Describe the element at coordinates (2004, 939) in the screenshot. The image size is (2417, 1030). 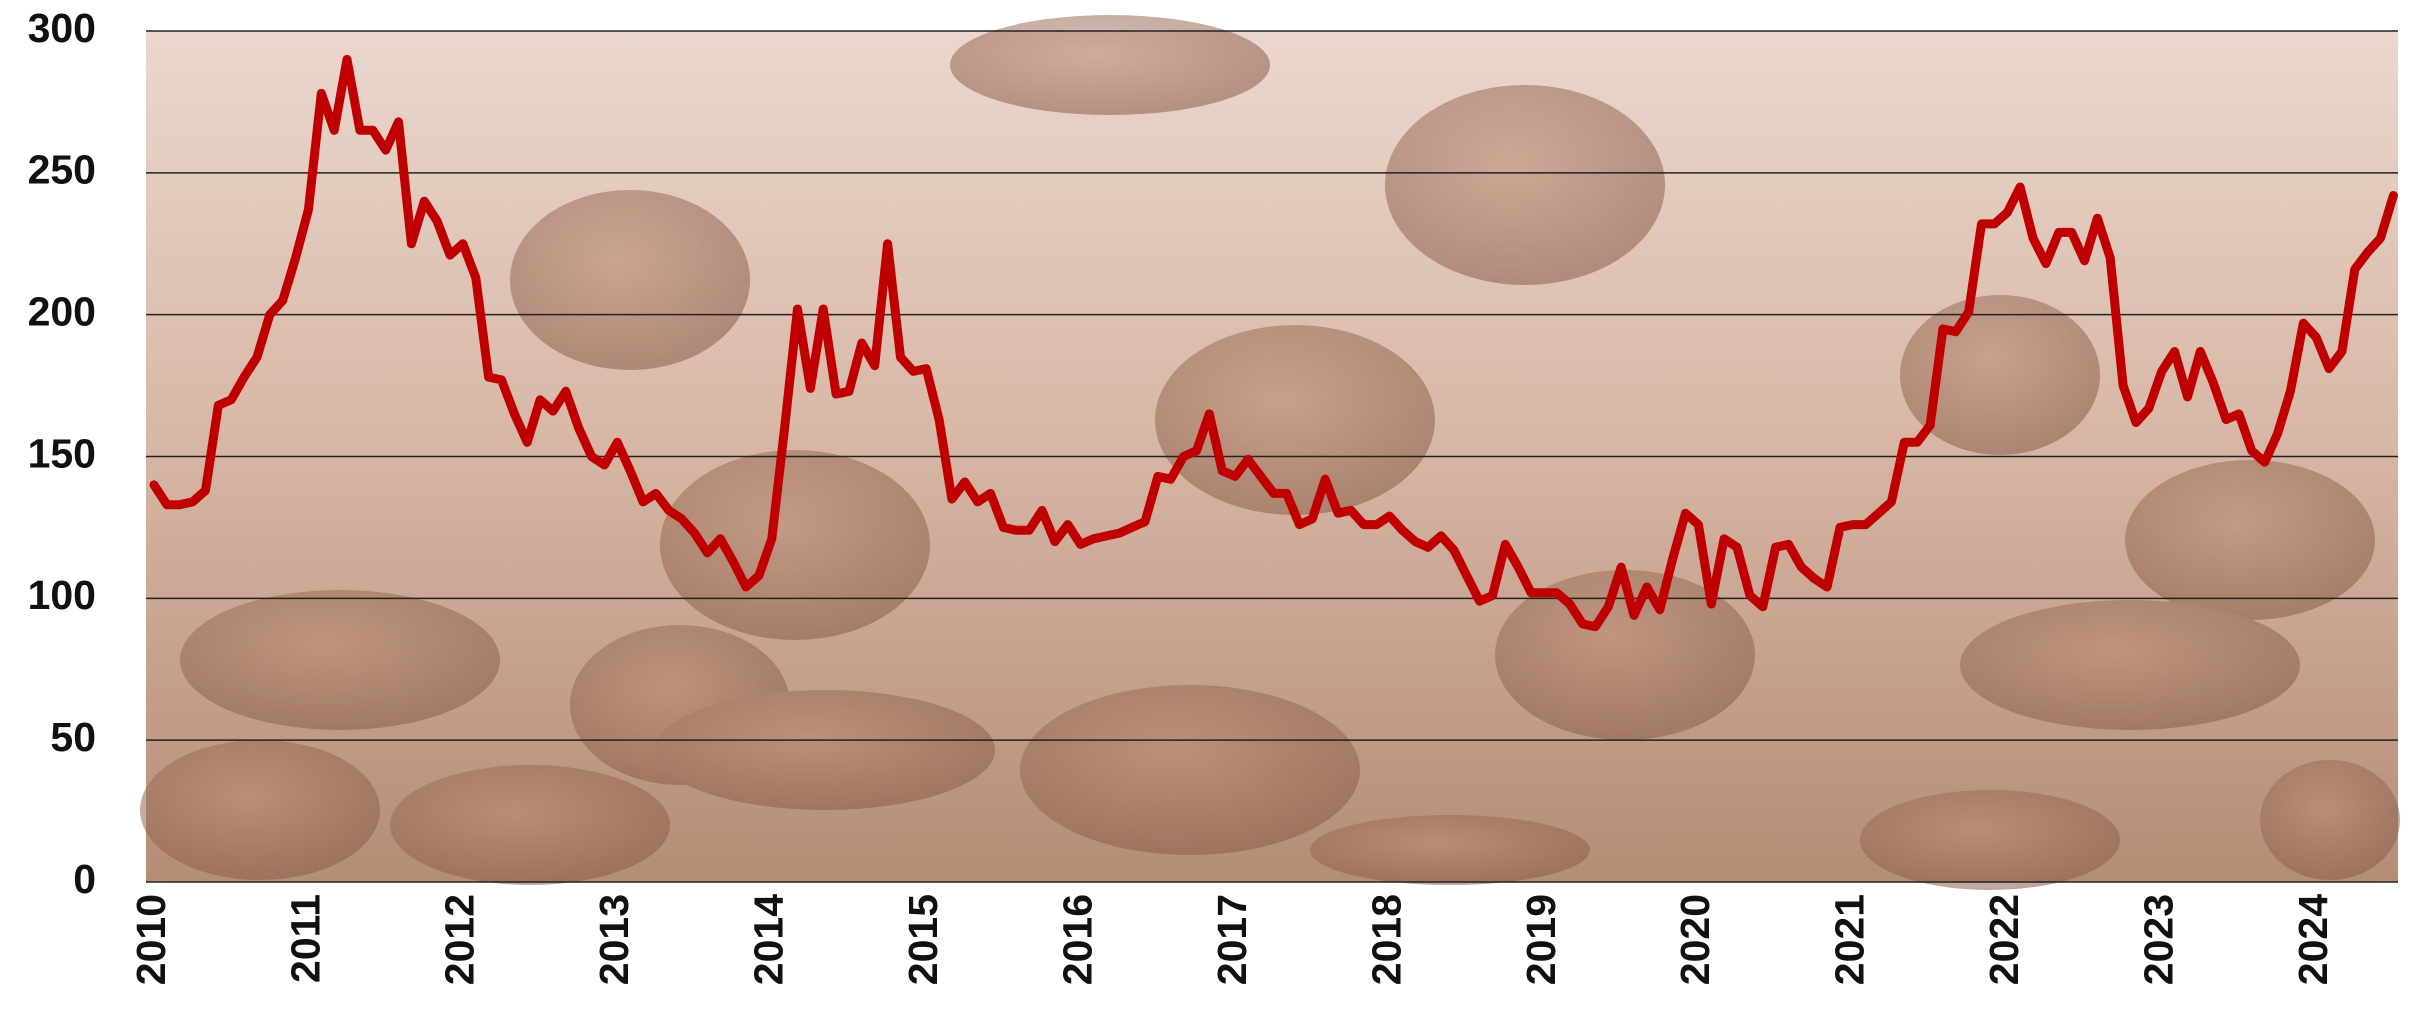
I see `x-tick-label: 2022` at that location.